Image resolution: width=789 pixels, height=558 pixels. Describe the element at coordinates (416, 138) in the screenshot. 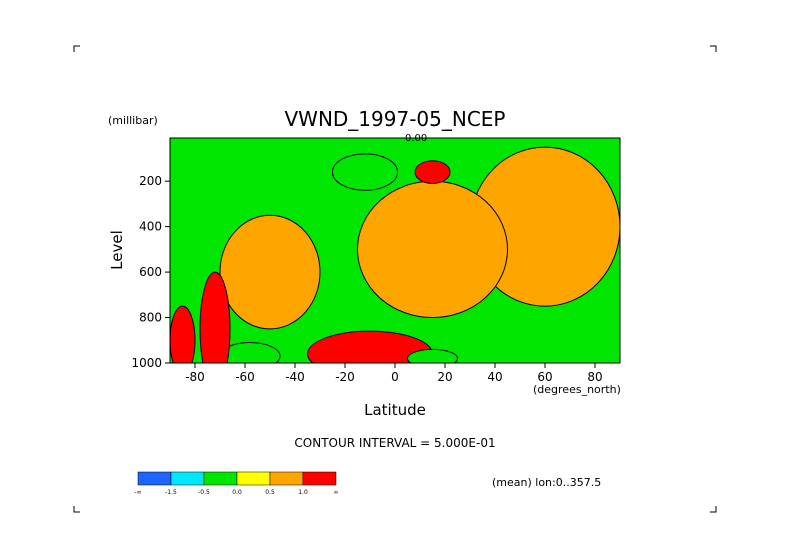

I see `zero-contour-label: 0.00` at that location.